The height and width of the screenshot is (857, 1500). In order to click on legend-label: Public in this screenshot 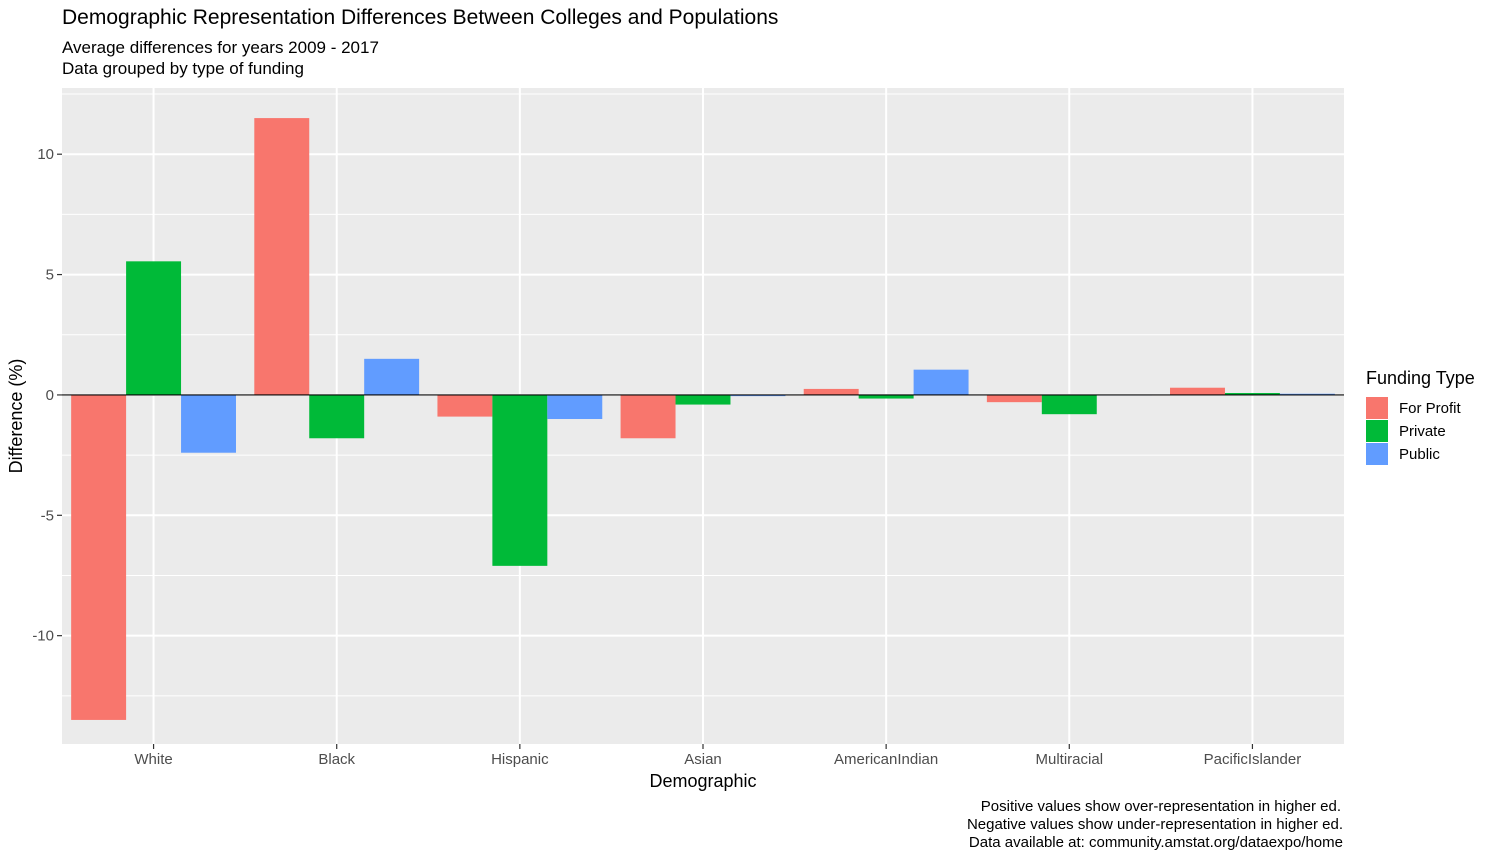, I will do `click(1419, 454)`.